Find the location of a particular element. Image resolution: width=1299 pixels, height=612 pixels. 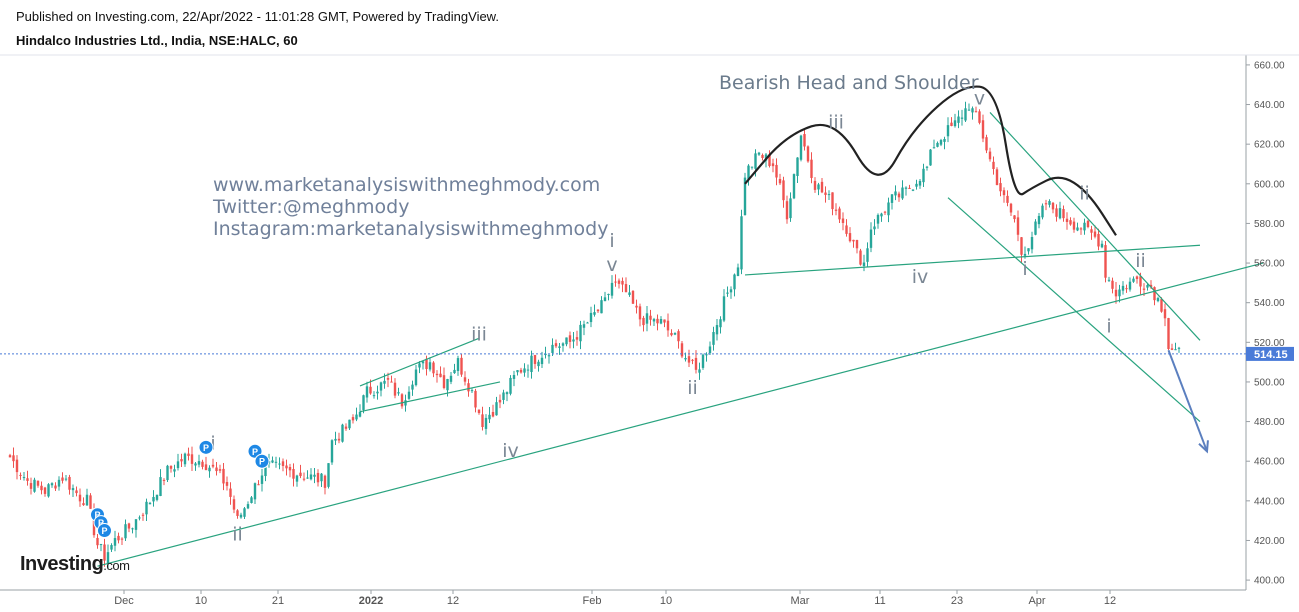

last-price-tag: 514.15 is located at coordinates (1270, 353).